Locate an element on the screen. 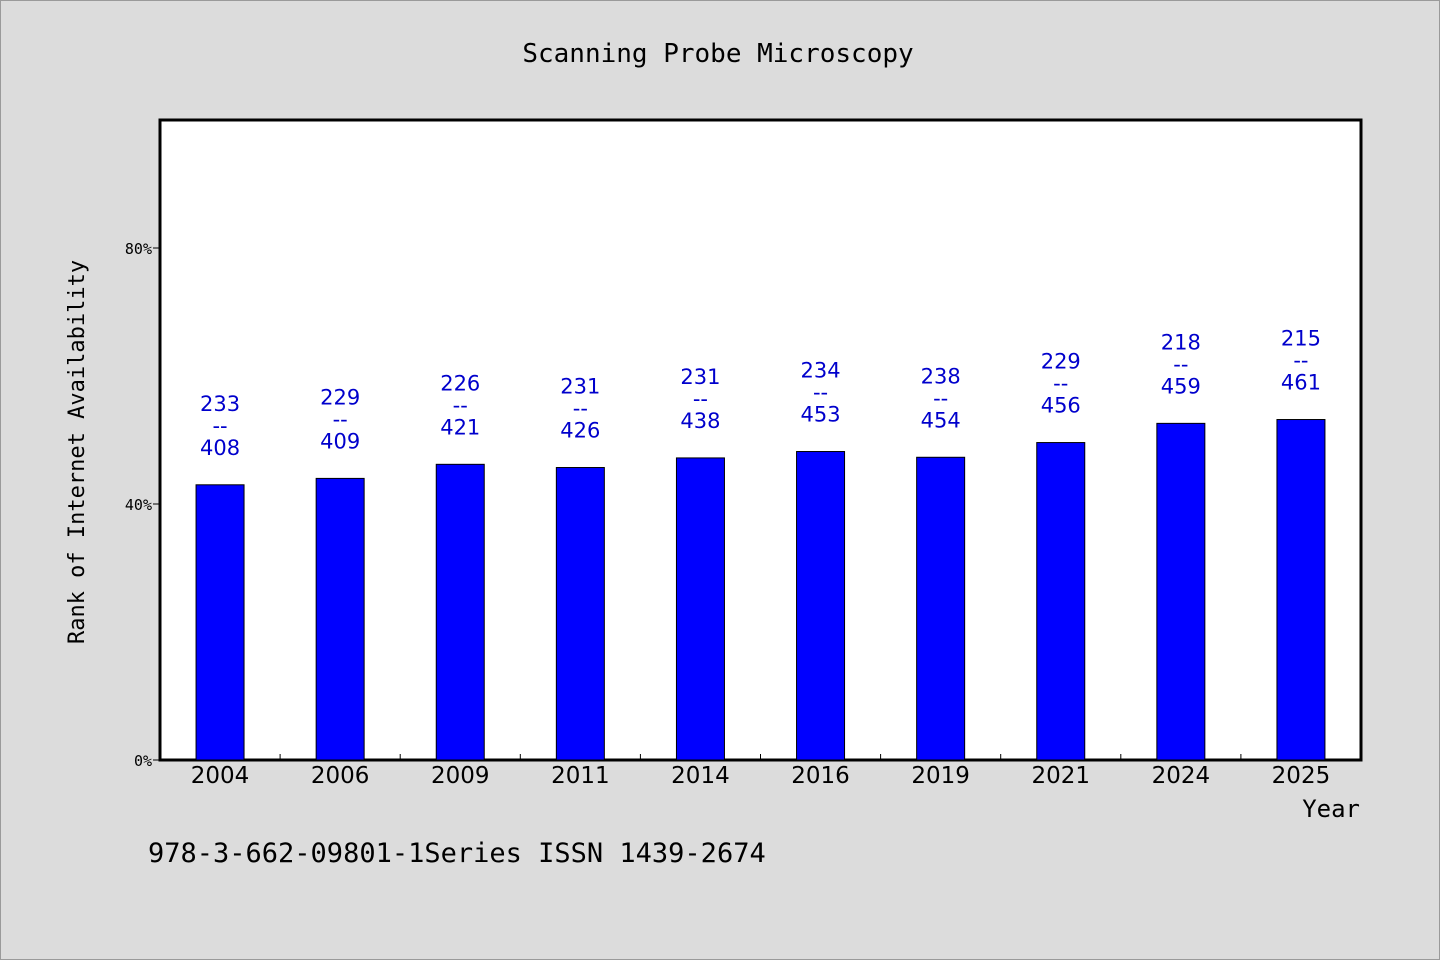  x-axis-label: Year is located at coordinates (1331, 809).